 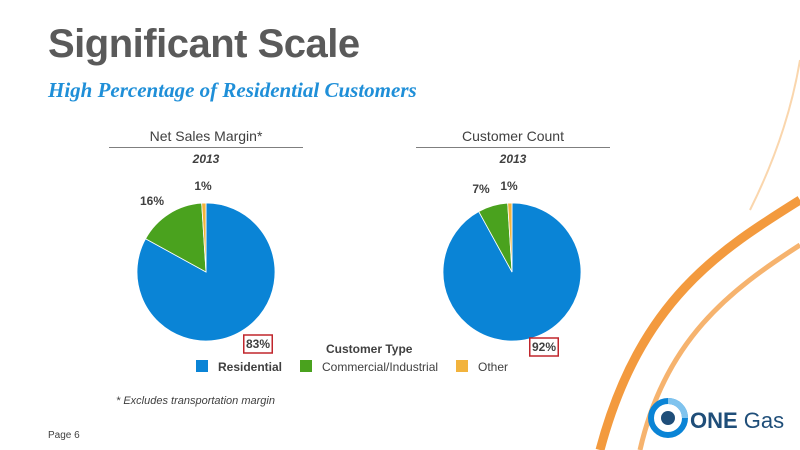 What do you see at coordinates (203, 186) in the screenshot?
I see `chart1-data-label-other: 1%` at bounding box center [203, 186].